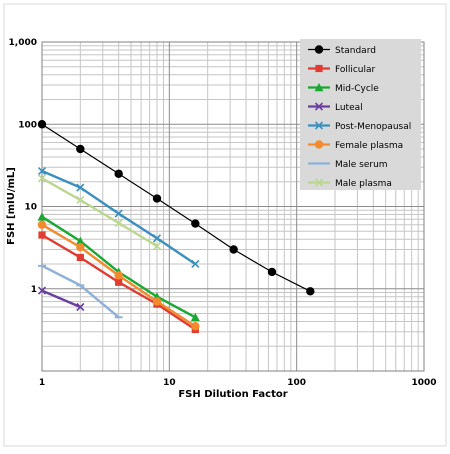  What do you see at coordinates (42, 383) in the screenshot?
I see `x-tick-label: 1` at bounding box center [42, 383].